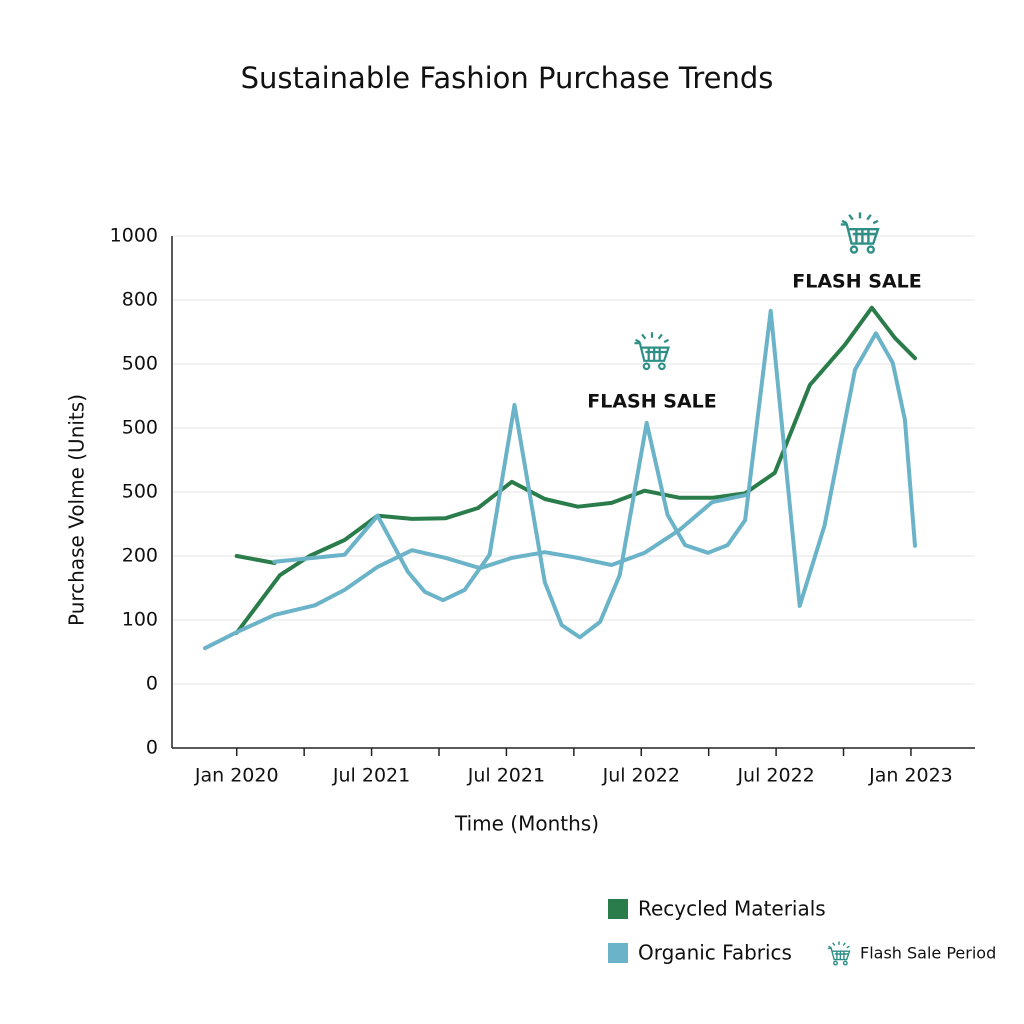 This screenshot has width=1024, height=1024. What do you see at coordinates (134, 236) in the screenshot?
I see `y-tick-label: 1000` at bounding box center [134, 236].